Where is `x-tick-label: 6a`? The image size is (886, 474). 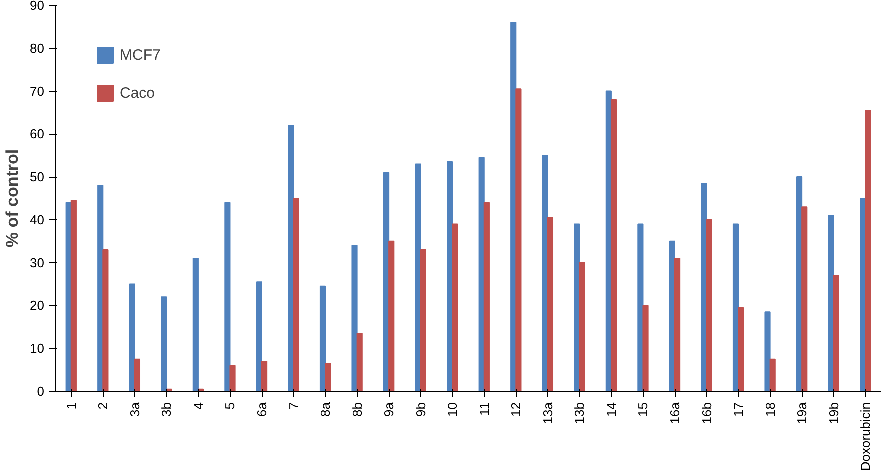
x-tick-label: 6a is located at coordinates (262, 409).